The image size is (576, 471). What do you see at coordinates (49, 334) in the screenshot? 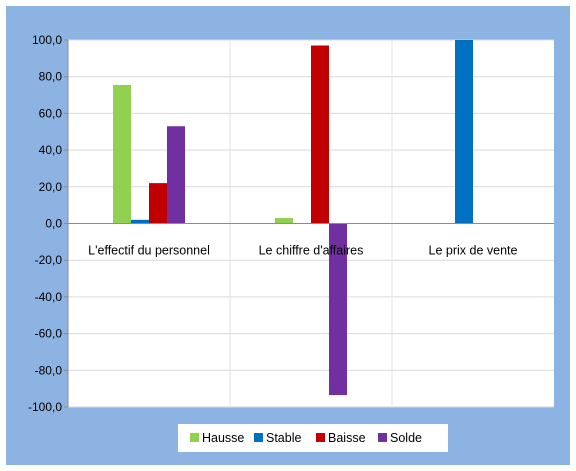
I see `y-tick-label: -60,0` at bounding box center [49, 334].